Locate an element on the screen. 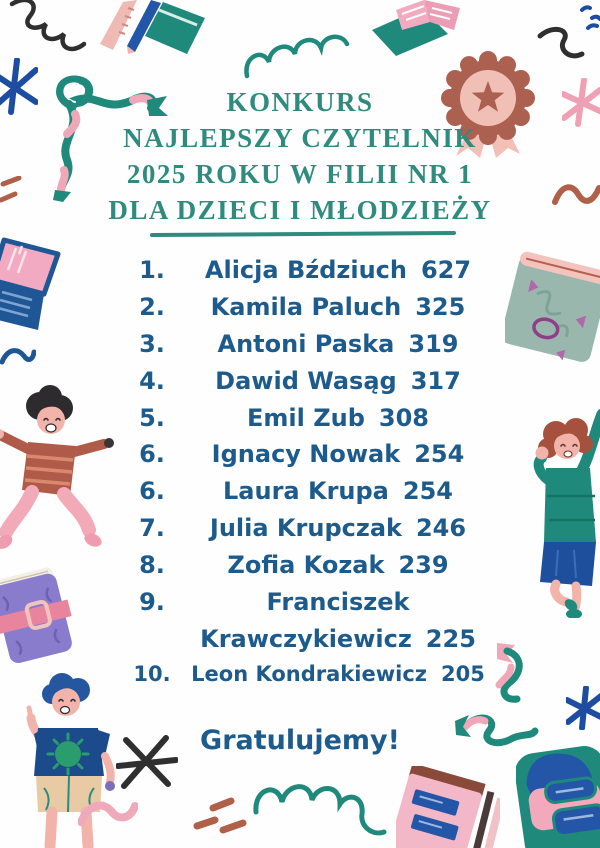 This screenshot has height=848, width=600. blue-asterisk-icon is located at coordinates (19, 87).